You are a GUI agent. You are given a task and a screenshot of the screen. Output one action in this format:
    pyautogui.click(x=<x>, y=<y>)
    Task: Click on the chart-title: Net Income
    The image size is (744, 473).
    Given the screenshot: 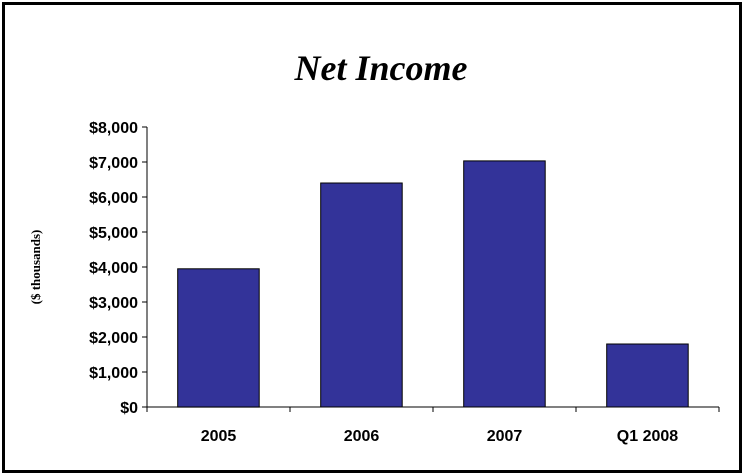 What is the action you would take?
    pyautogui.click(x=381, y=68)
    